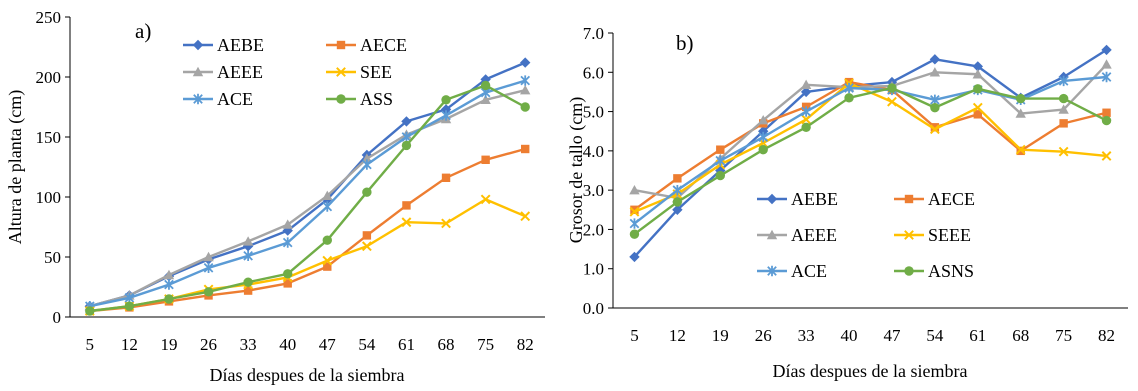  I want to click on legend-item: AECE, so click(366, 45).